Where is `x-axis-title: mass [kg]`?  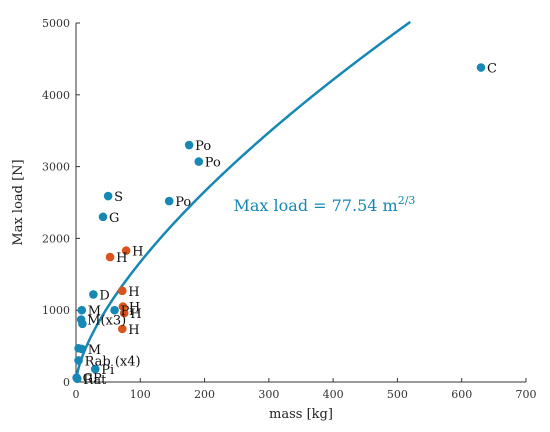
x-axis-title: mass [kg] is located at coordinates (301, 414).